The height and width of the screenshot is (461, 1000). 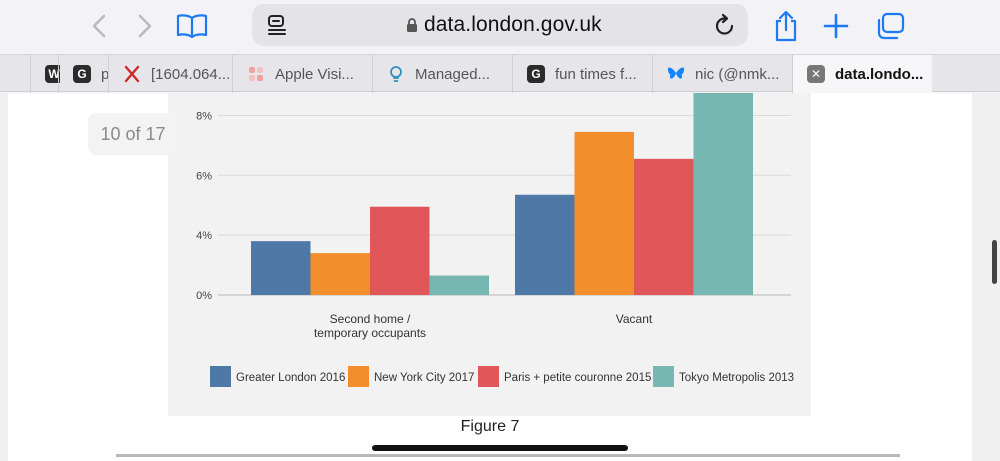 What do you see at coordinates (424, 378) in the screenshot?
I see `legend-label: New York City 2017` at bounding box center [424, 378].